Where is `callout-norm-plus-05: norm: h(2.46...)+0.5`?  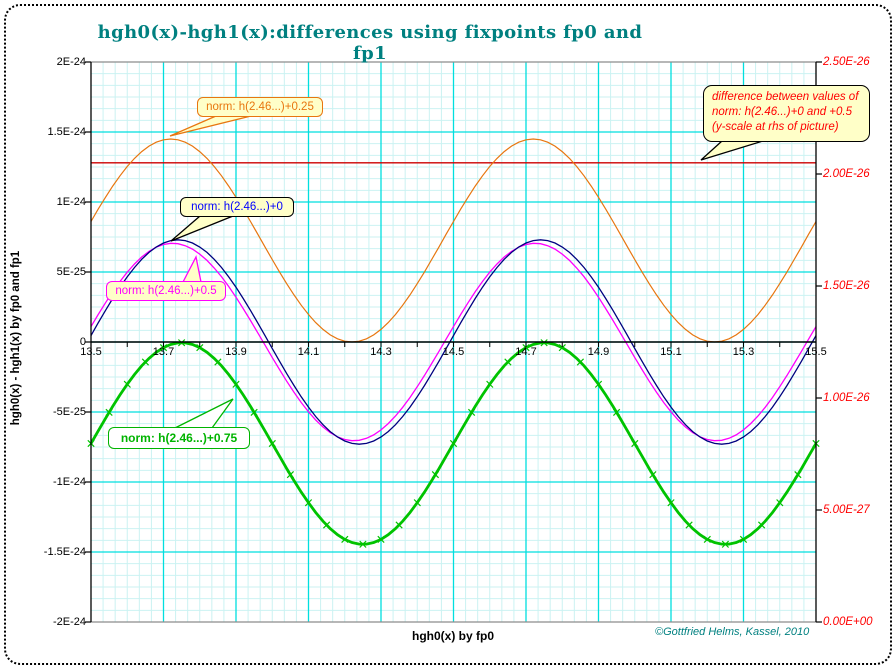 callout-norm-plus-05: norm: h(2.46...)+0.5 is located at coordinates (166, 291).